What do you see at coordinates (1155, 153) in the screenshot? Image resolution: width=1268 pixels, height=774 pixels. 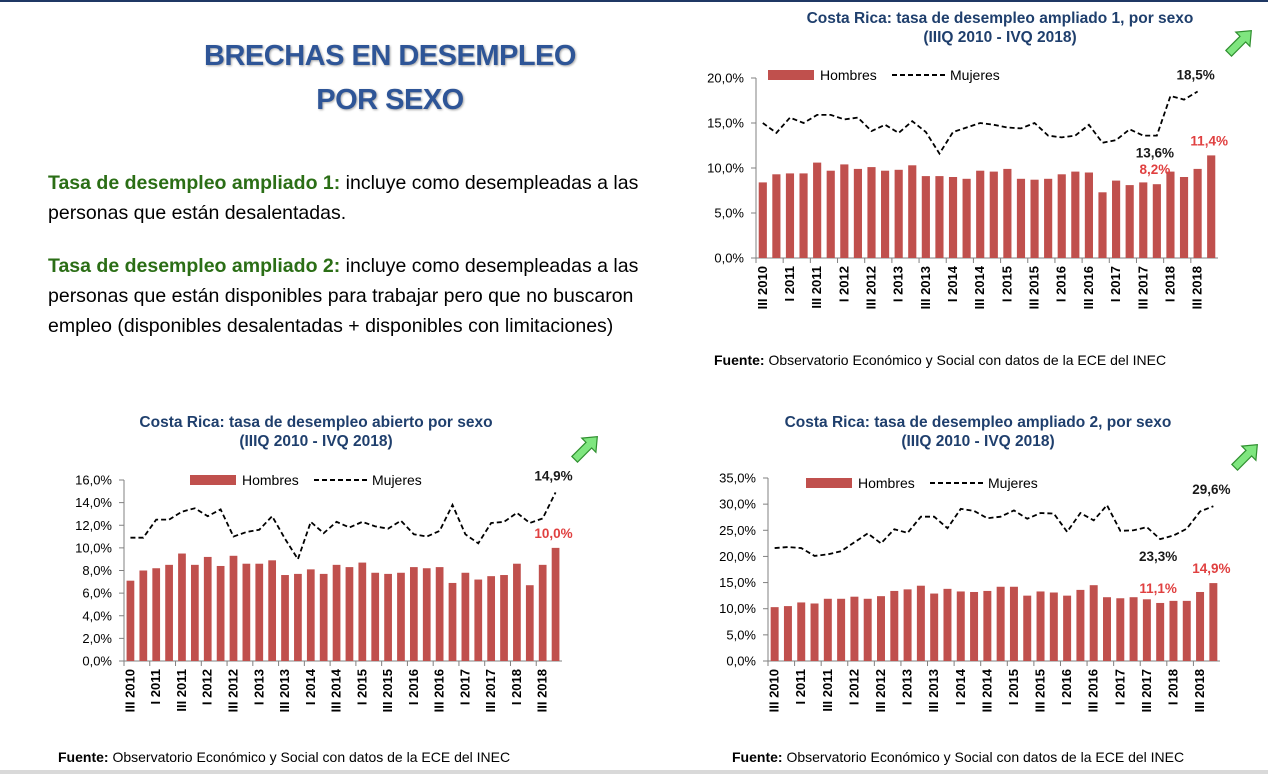 I see `chart-annotation: 13,6%` at bounding box center [1155, 153].